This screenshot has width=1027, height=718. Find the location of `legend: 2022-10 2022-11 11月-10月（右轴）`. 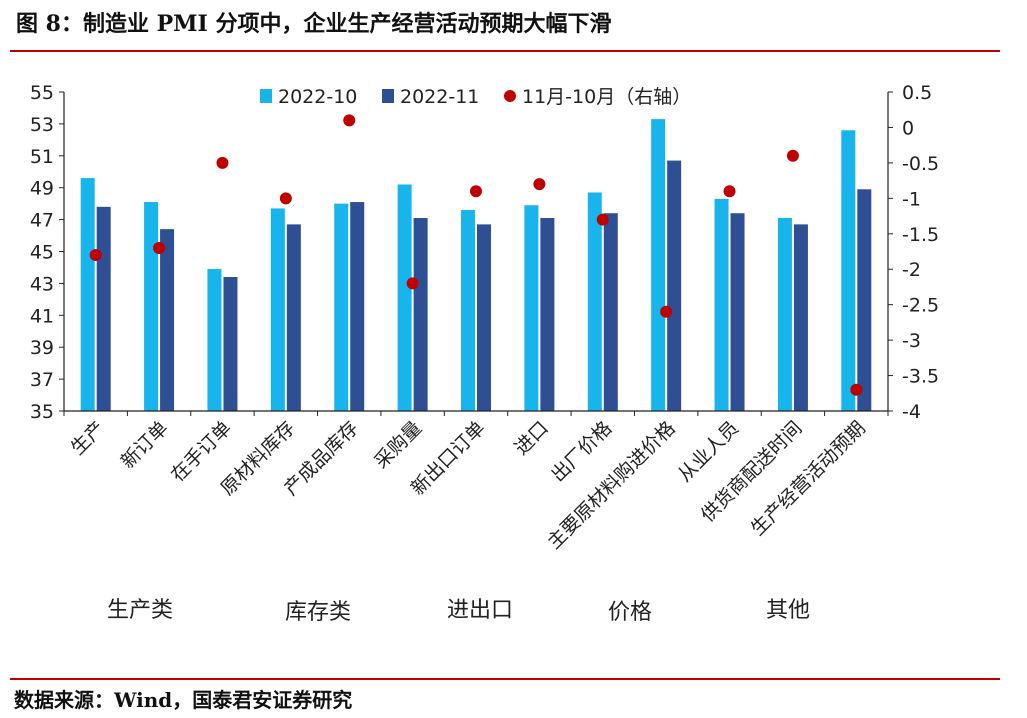

legend: 2022-10 2022-11 11月-10月（右轴） is located at coordinates (475, 97).